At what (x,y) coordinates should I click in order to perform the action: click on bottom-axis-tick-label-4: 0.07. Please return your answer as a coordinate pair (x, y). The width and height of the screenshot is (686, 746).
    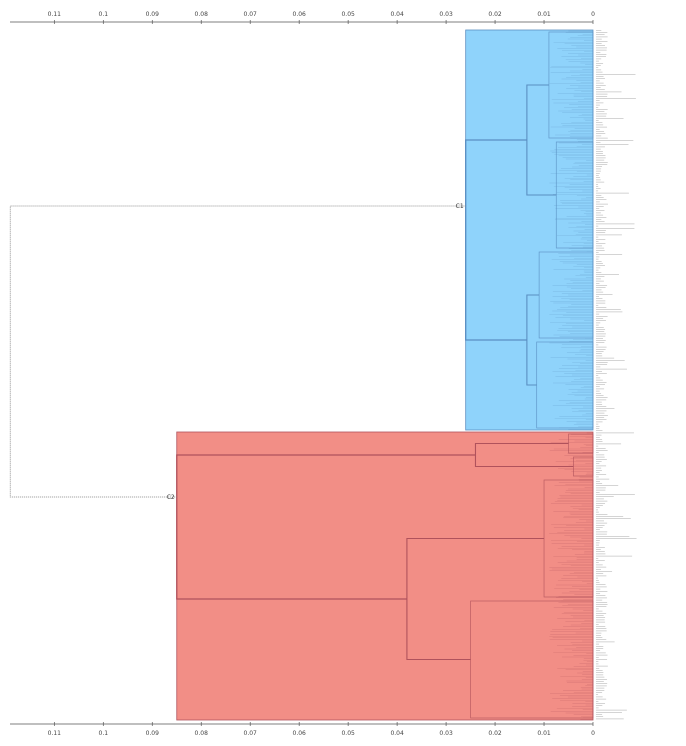
    Looking at the image, I should click on (251, 733).